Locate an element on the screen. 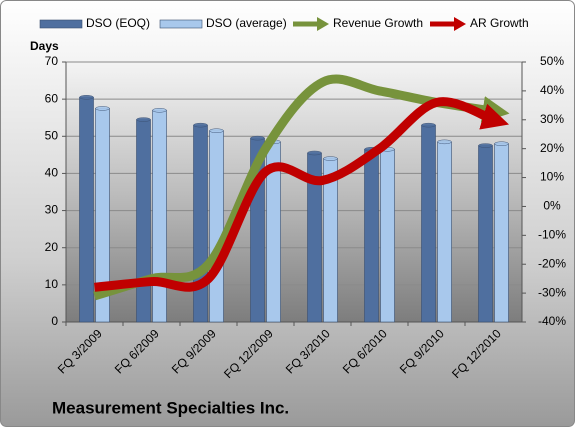  y2-tick-label: -10% is located at coordinates (552, 235).